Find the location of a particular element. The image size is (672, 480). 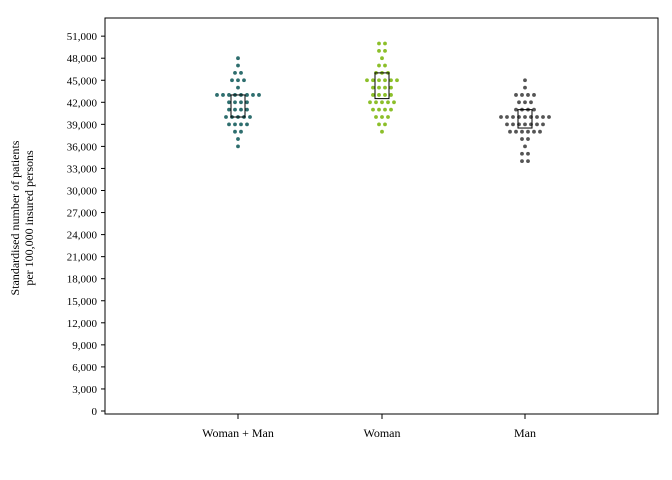

x-tick-label: Woman is located at coordinates (381, 433).